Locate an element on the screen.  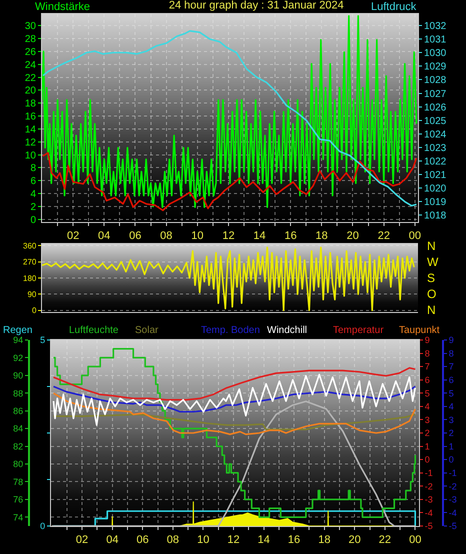
y-tick-label: 5 is located at coordinates (427, 393).